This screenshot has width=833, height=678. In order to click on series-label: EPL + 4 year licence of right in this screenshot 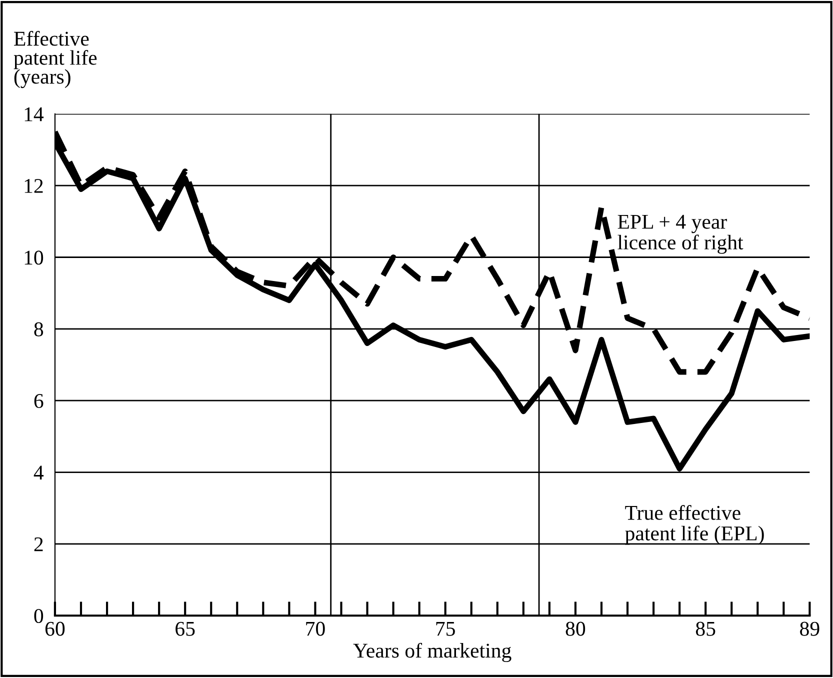, I will do `click(681, 234)`.